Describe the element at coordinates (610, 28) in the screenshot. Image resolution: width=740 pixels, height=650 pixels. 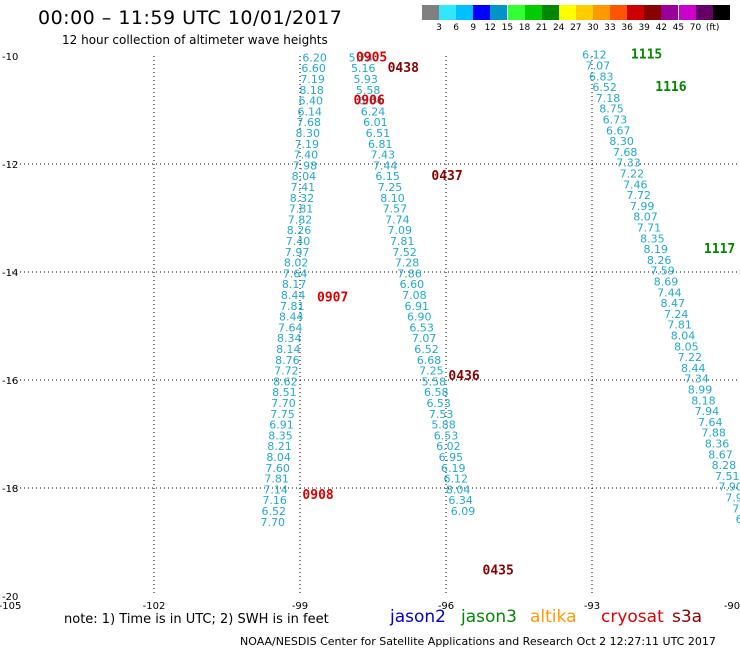
I see `color-scale-label: 33` at that location.